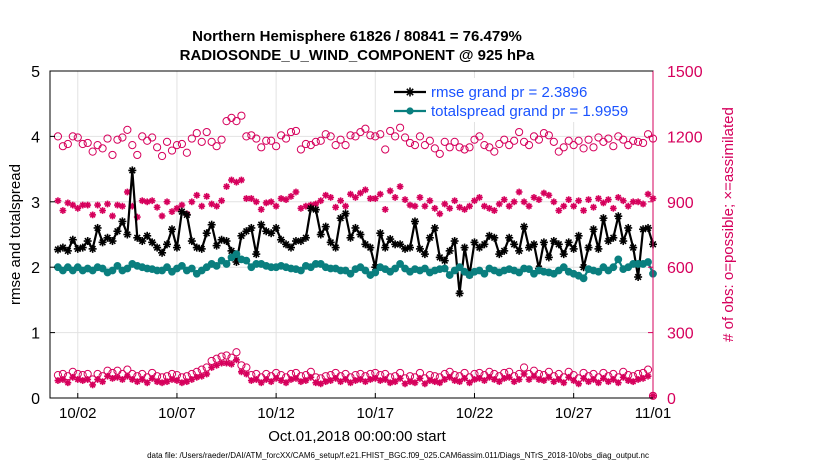 The height and width of the screenshot is (470, 830). I want to click on y-tick-label: 2, so click(35, 268).